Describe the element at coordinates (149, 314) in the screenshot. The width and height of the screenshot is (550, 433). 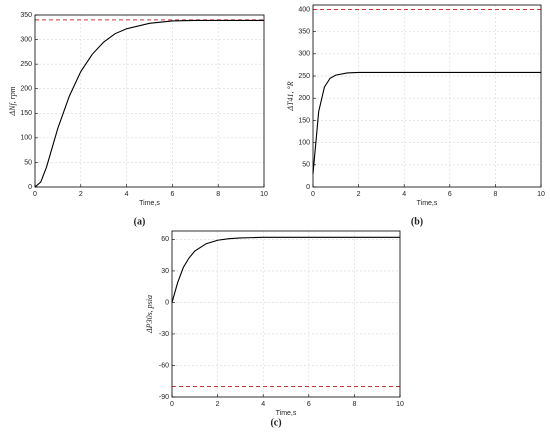
I see `y-axis-label: ΔP30s, psia` at that location.